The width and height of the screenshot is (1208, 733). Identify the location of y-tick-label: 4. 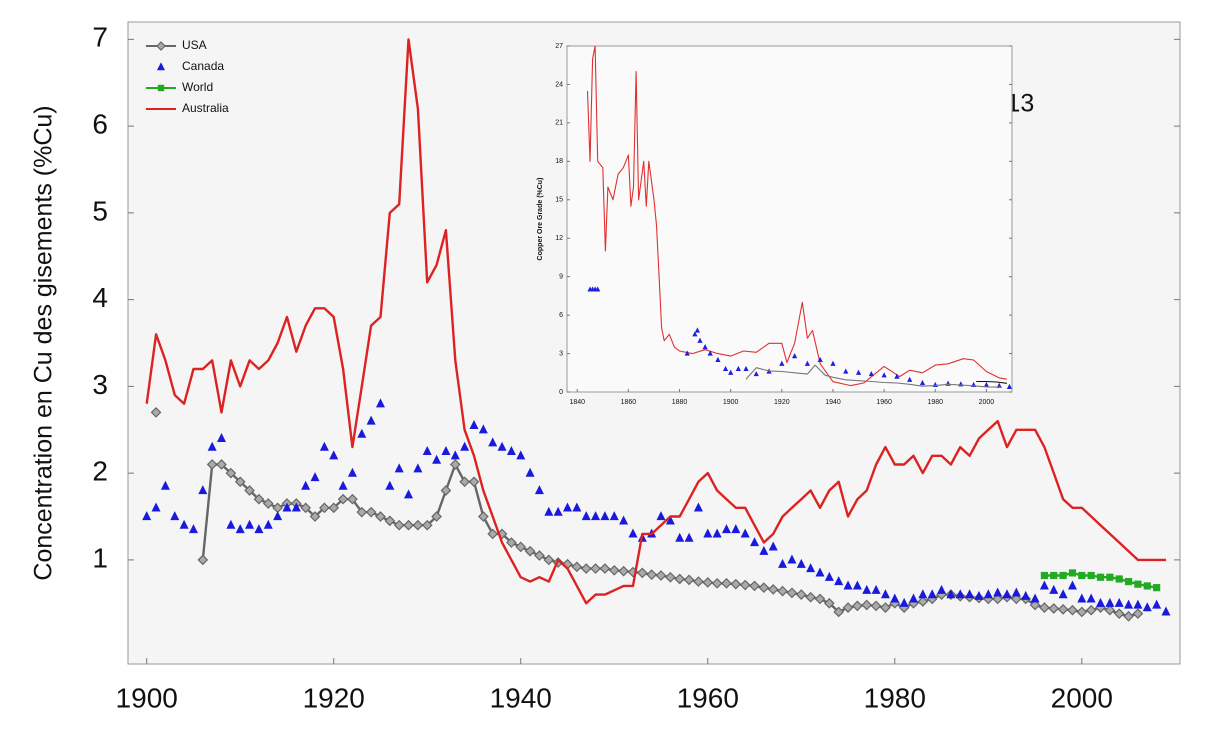
(100, 297).